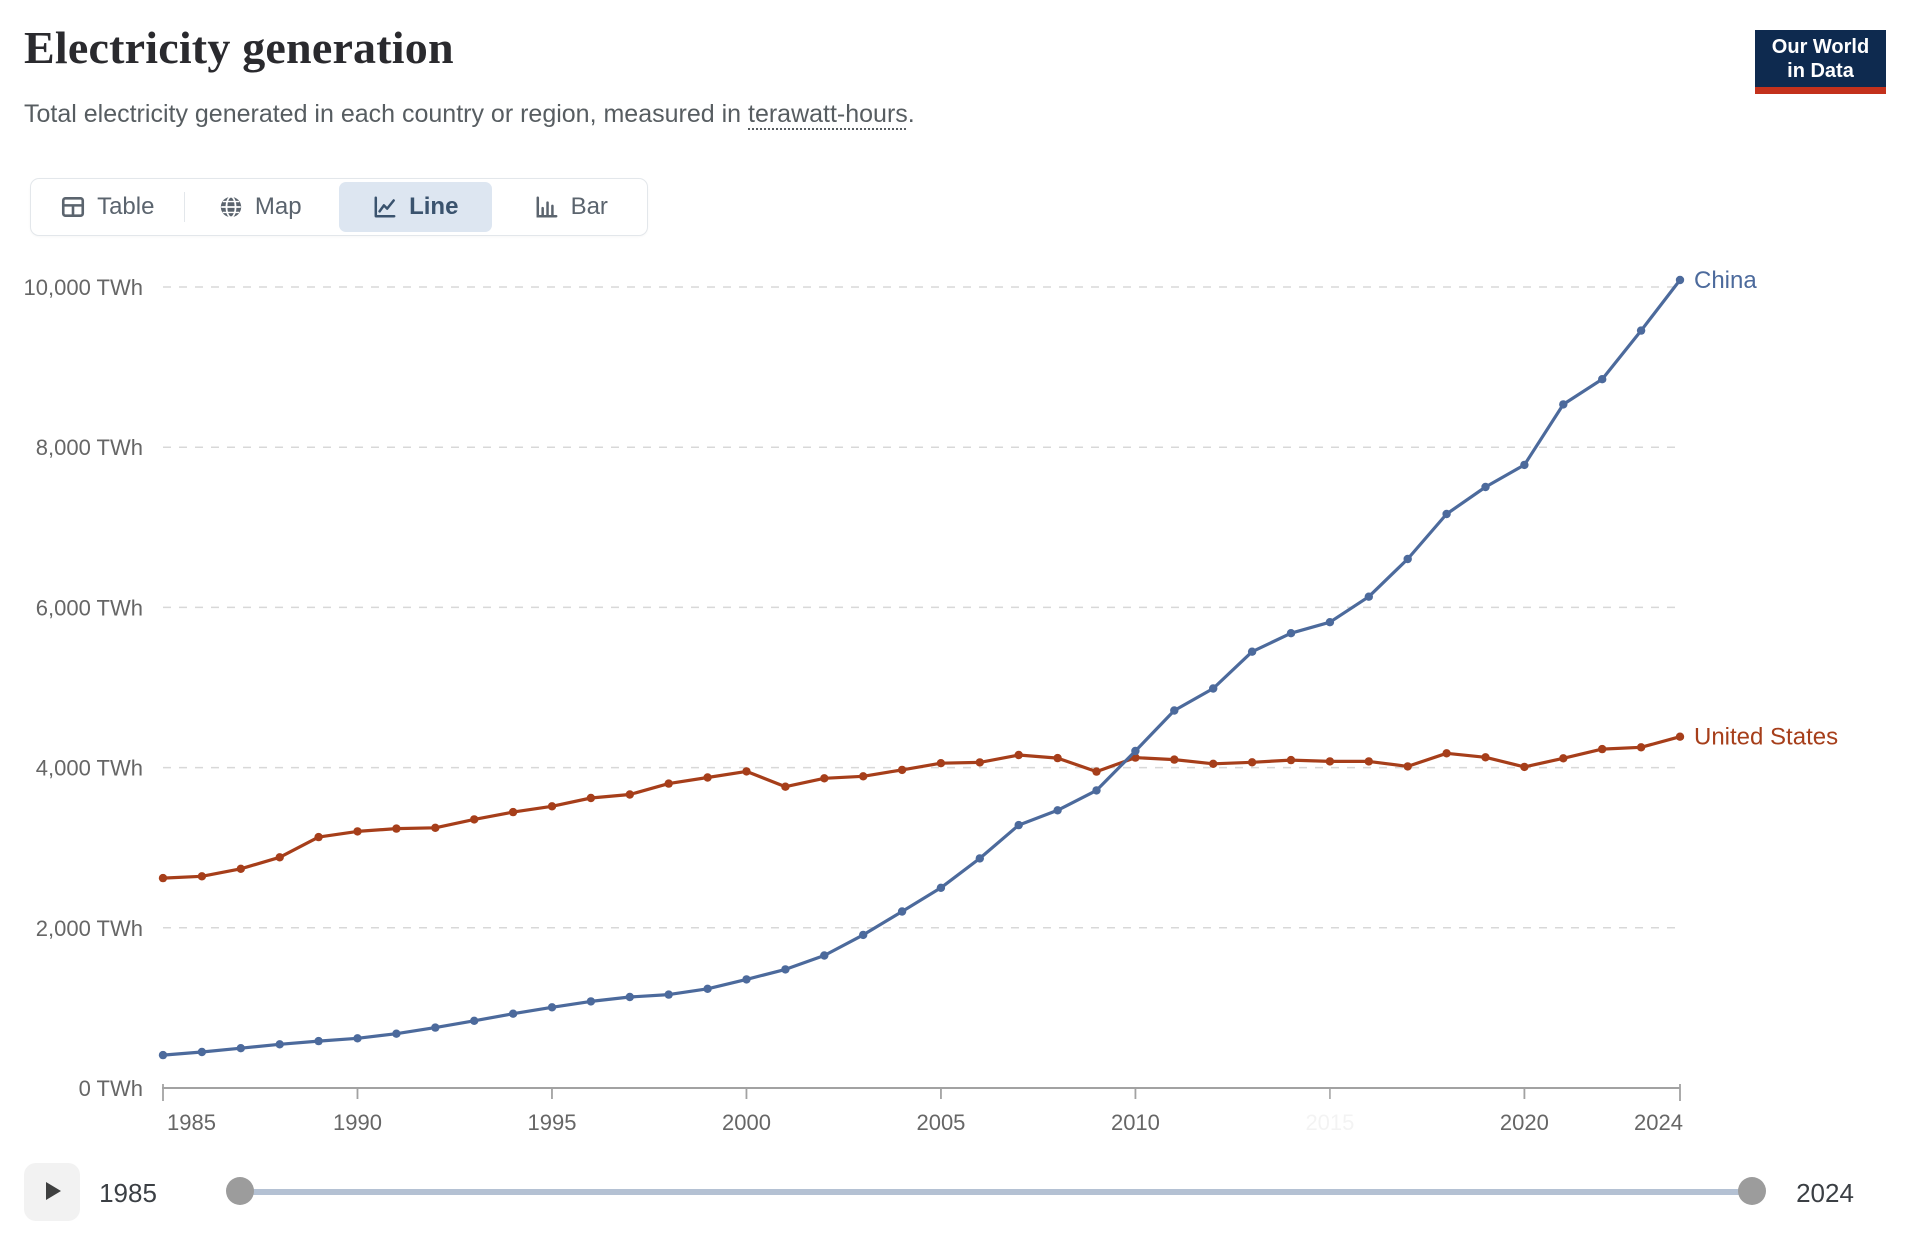 This screenshot has height=1248, width=1920. I want to click on owid-logo: Our World in Data, so click(1820, 62).